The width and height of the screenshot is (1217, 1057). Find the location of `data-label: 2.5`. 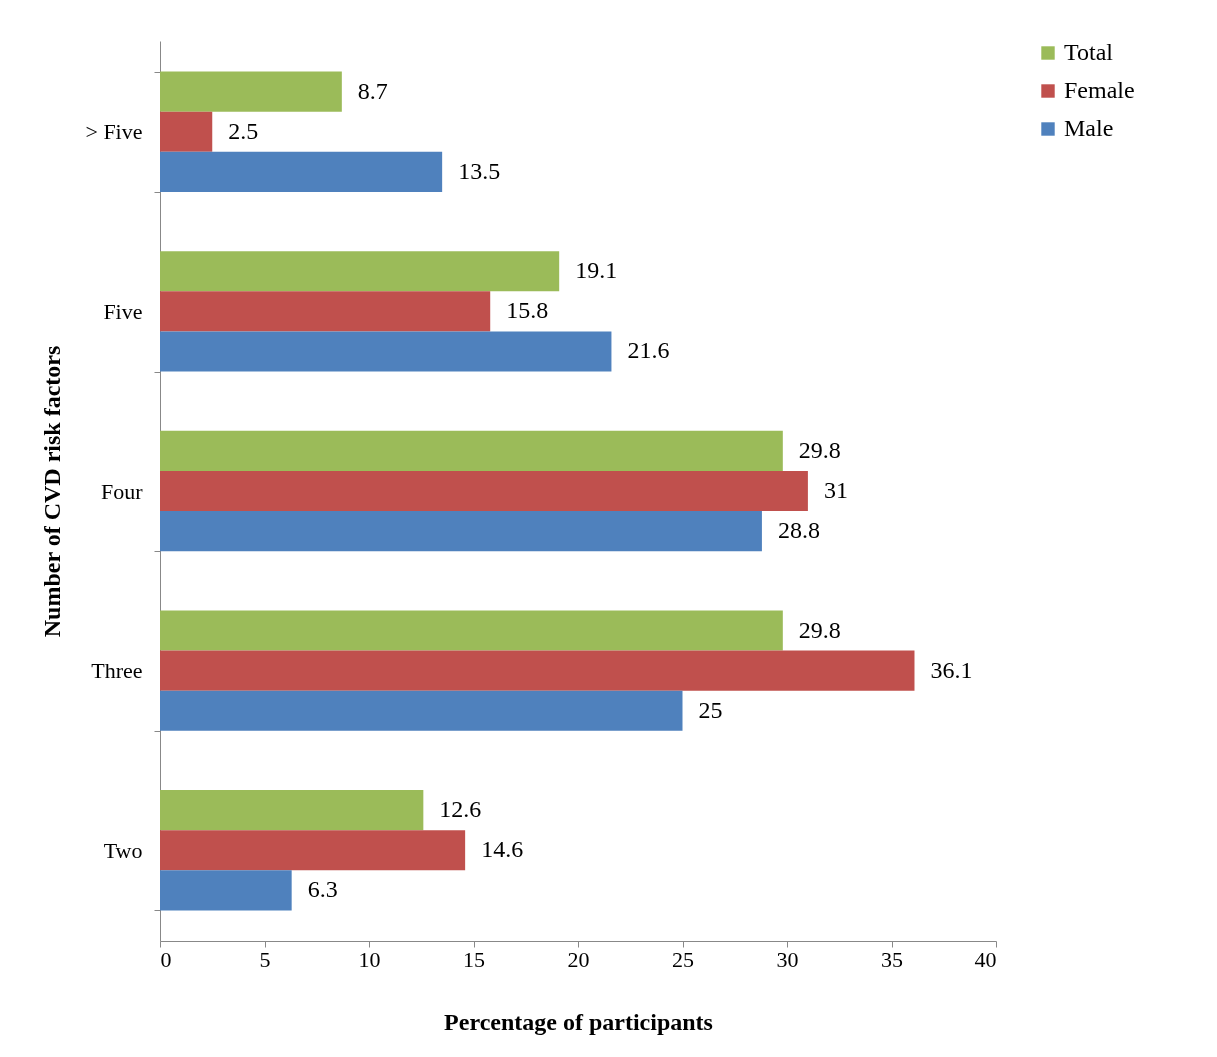

data-label: 2.5 is located at coordinates (243, 130).